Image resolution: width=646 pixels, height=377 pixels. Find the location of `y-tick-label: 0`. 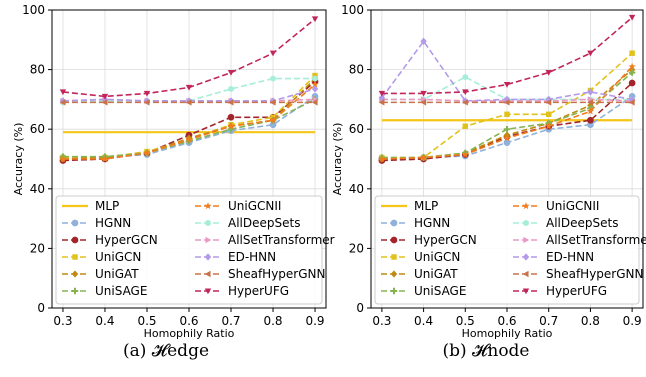

y-tick-label: 0 is located at coordinates (360, 308).